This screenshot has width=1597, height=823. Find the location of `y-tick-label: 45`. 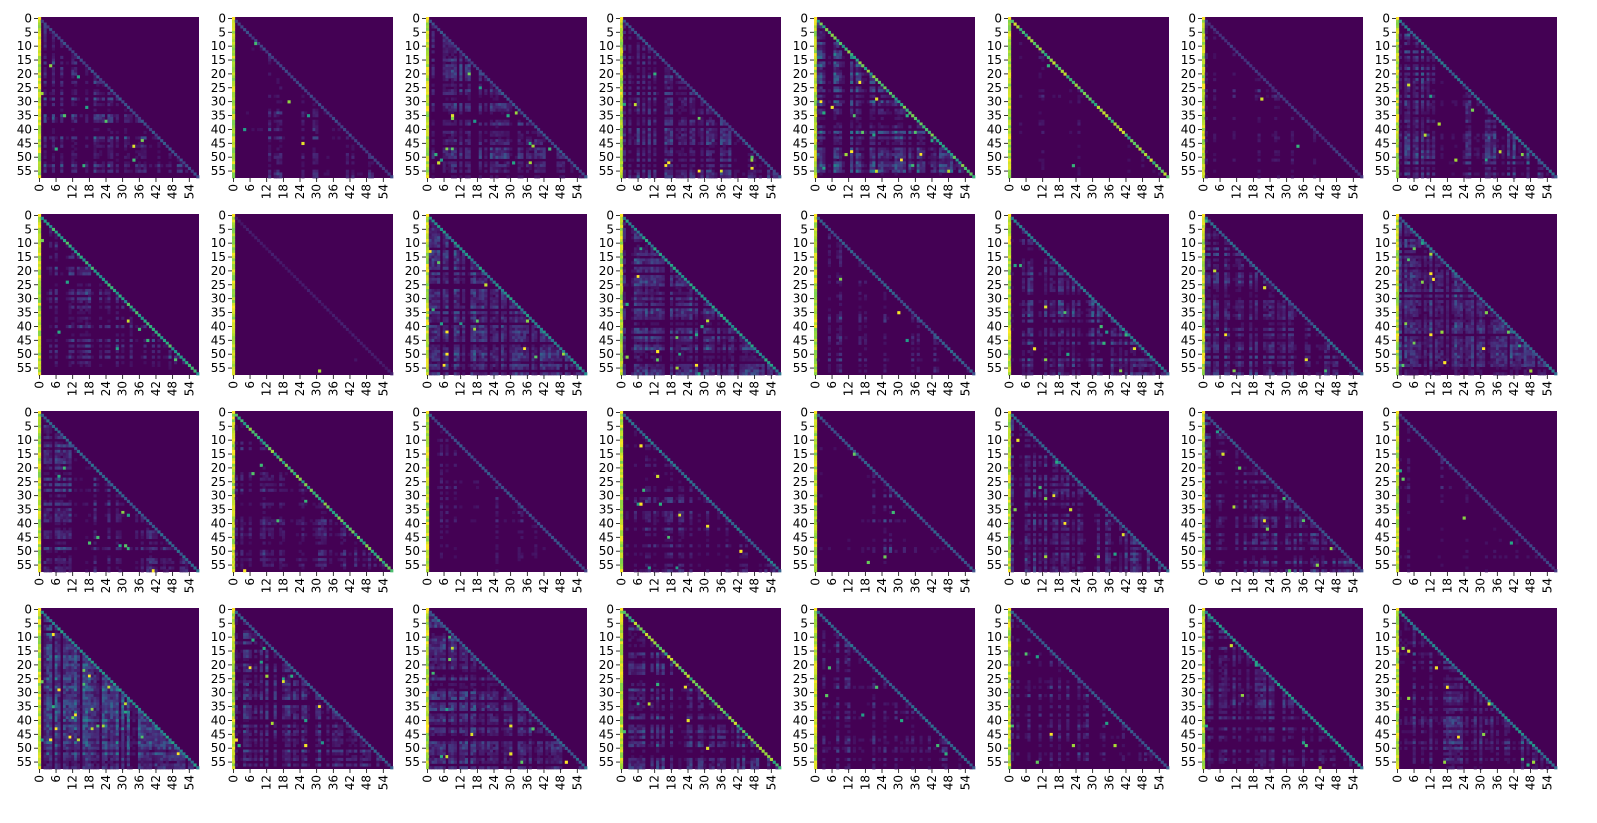

y-tick-label: 45 is located at coordinates (218, 143).